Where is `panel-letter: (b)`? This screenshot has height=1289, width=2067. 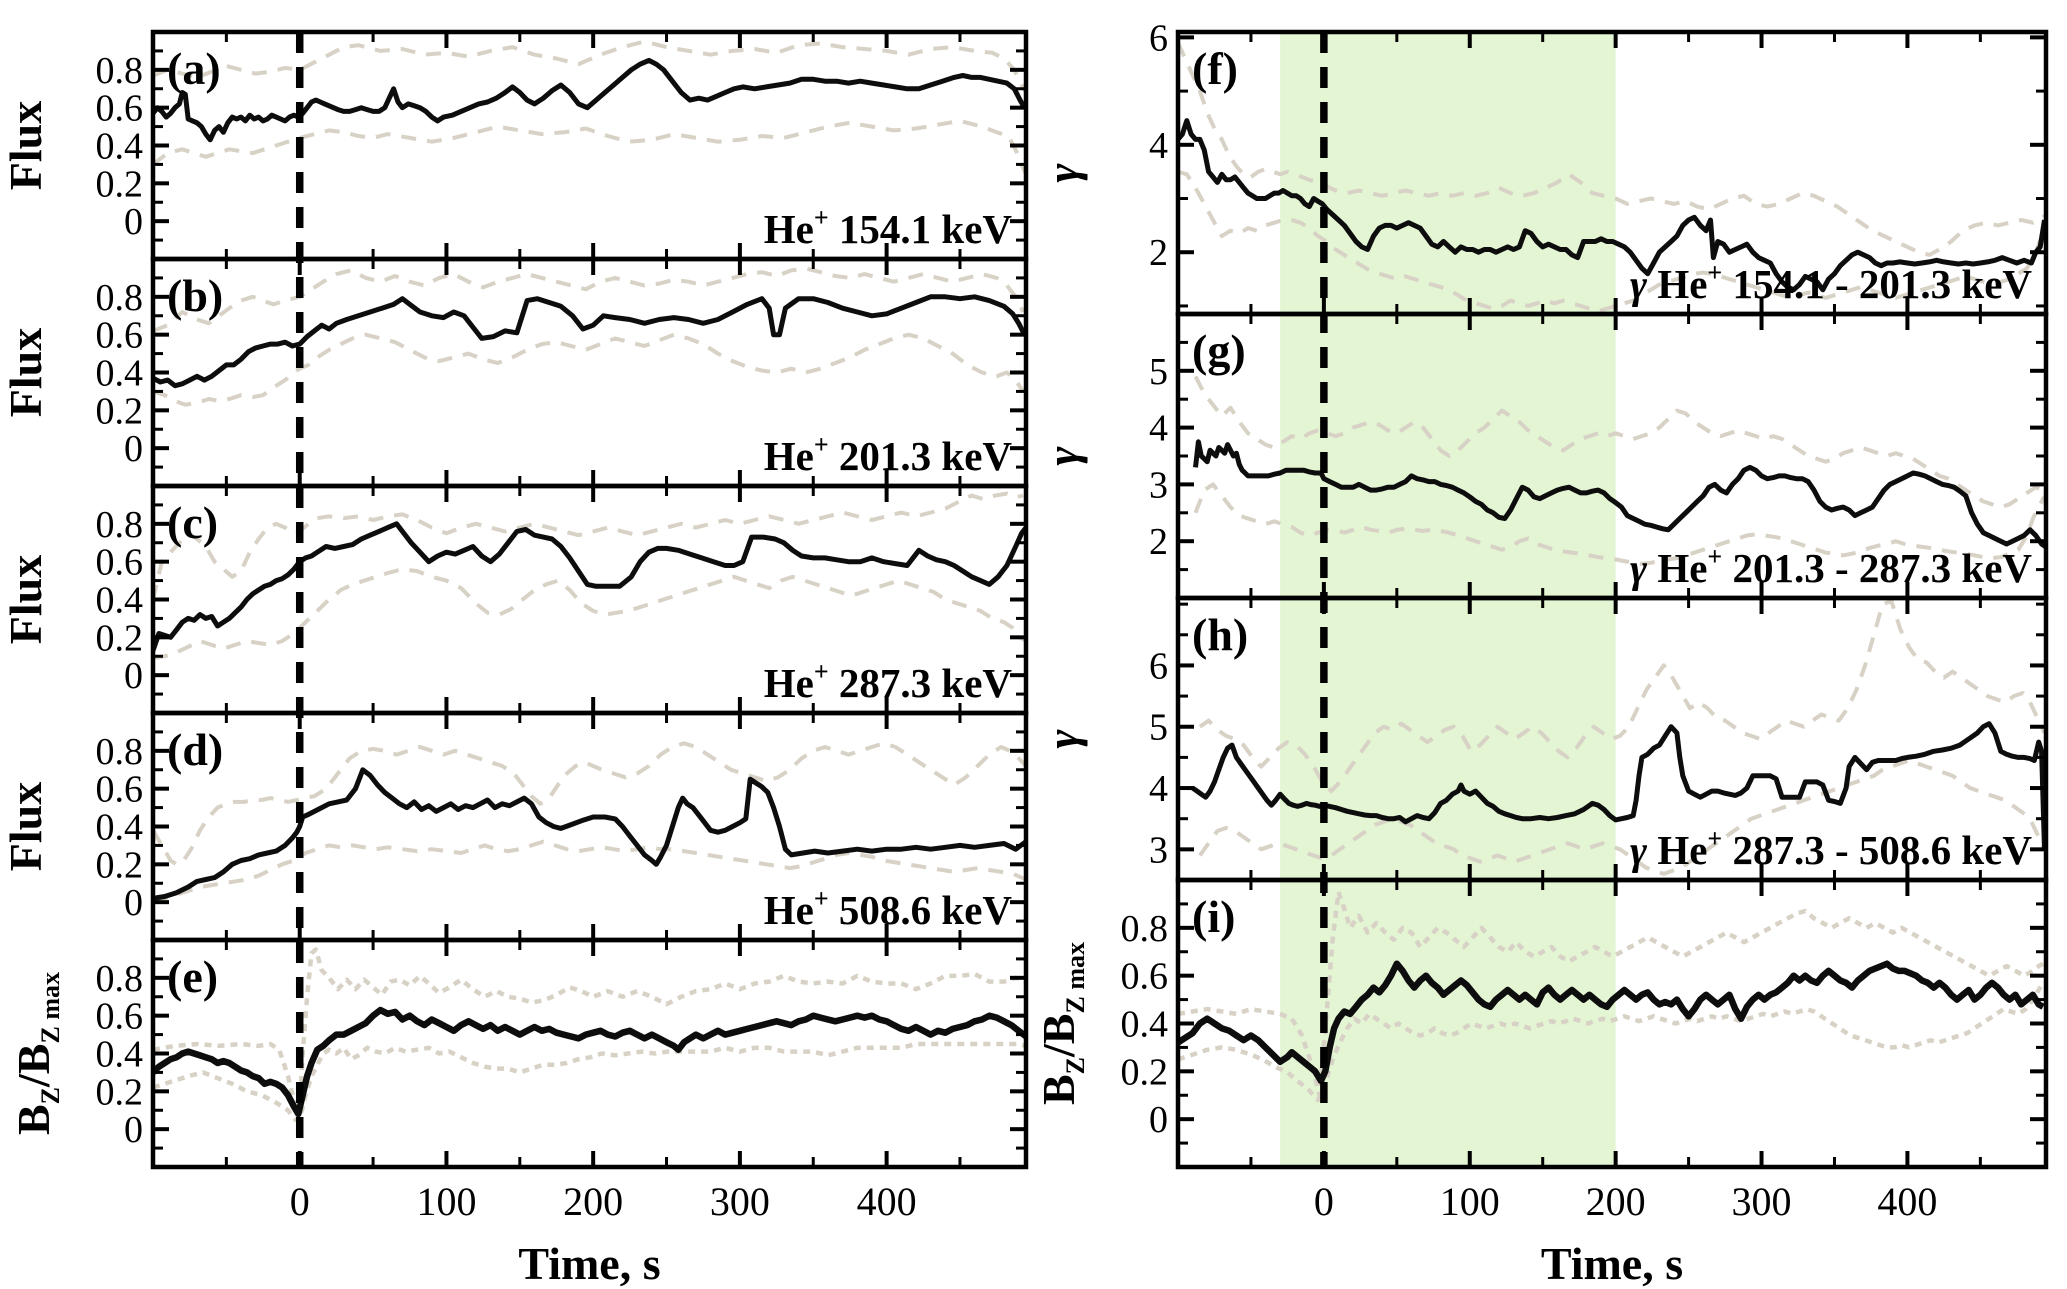
panel-letter: (b) is located at coordinates (195, 295).